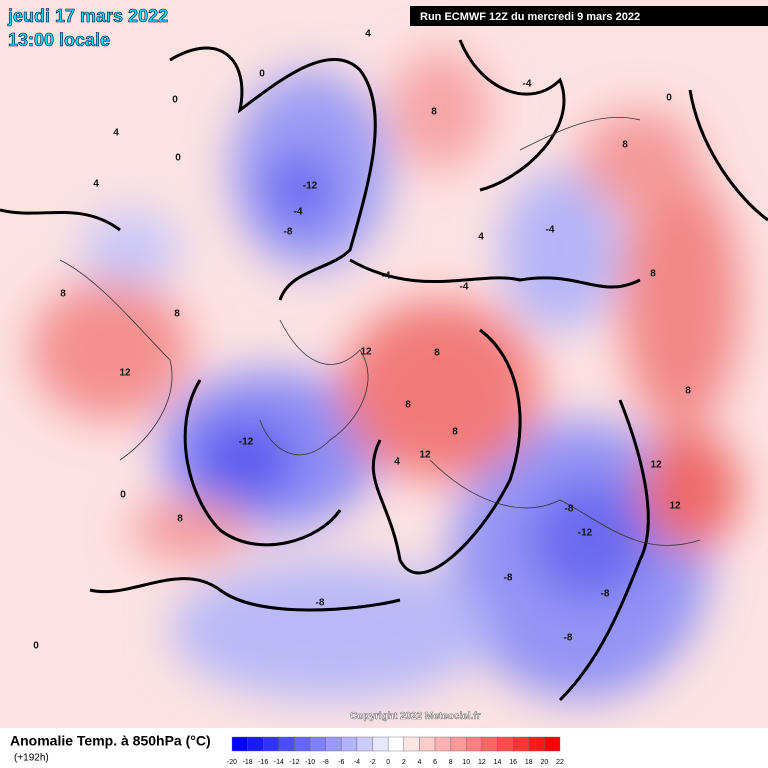 This screenshot has height=768, width=768. Describe the element at coordinates (59, 40) in the screenshot. I see `time-label: 13:00 locale` at that location.